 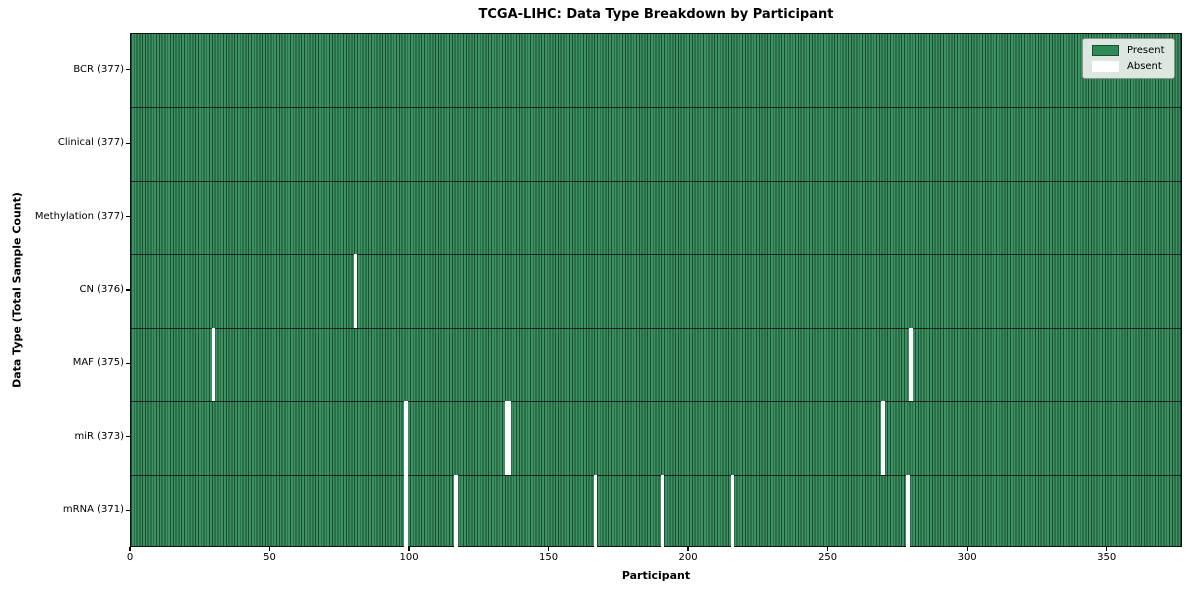 What do you see at coordinates (130, 557) in the screenshot?
I see `x-tick-label-0: 0` at bounding box center [130, 557].